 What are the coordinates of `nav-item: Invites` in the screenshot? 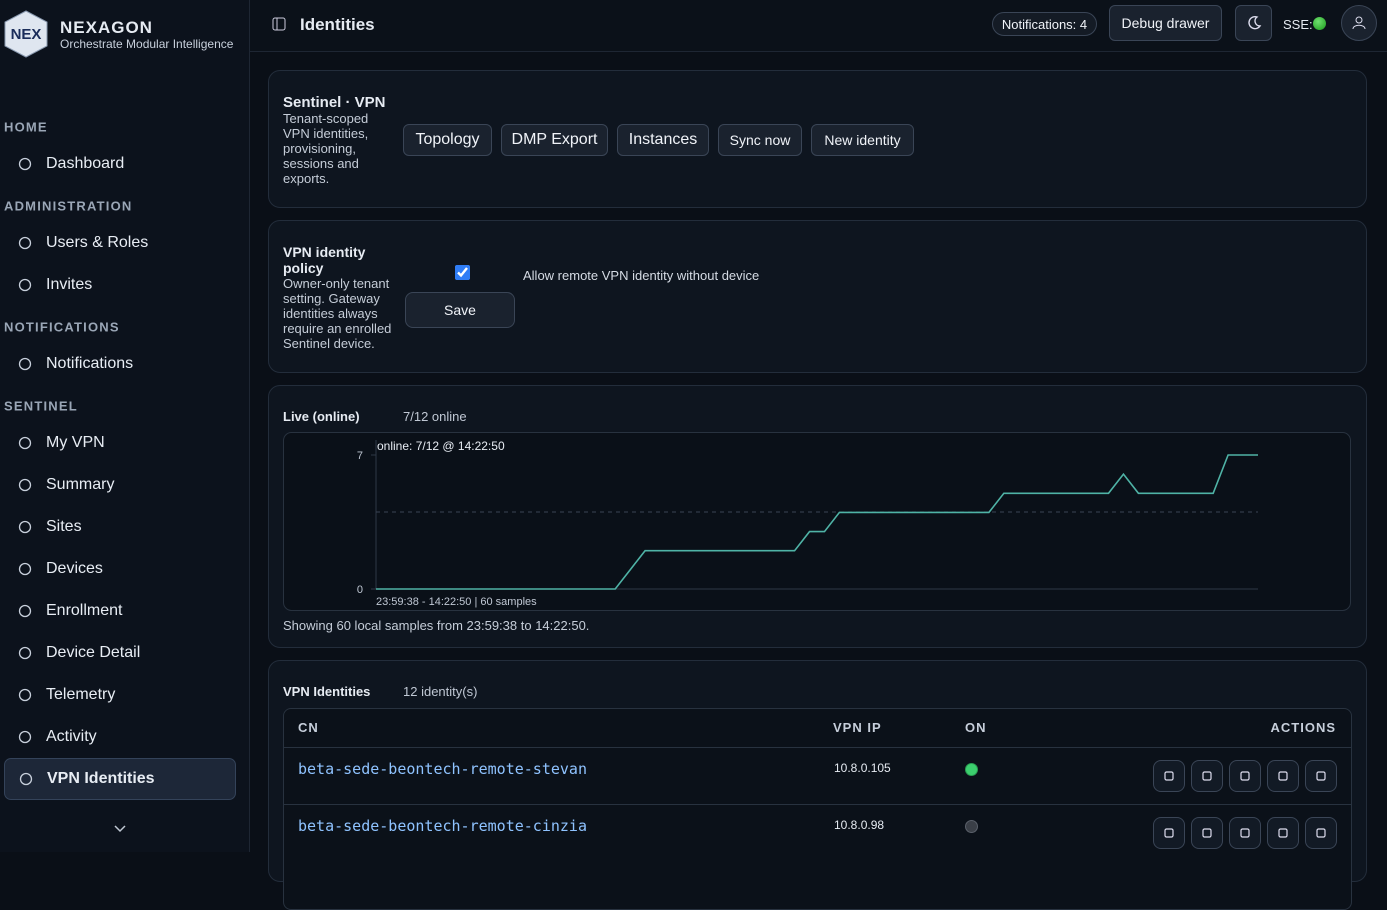 It's located at (119, 285).